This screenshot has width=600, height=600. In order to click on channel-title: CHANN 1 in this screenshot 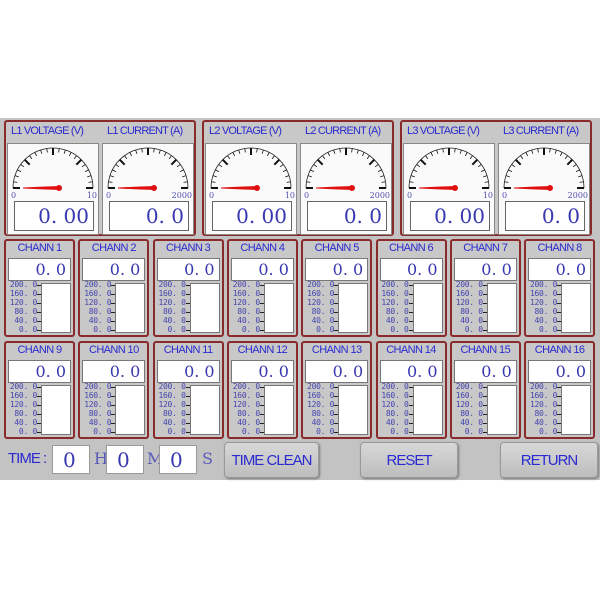, I will do `click(39, 248)`.